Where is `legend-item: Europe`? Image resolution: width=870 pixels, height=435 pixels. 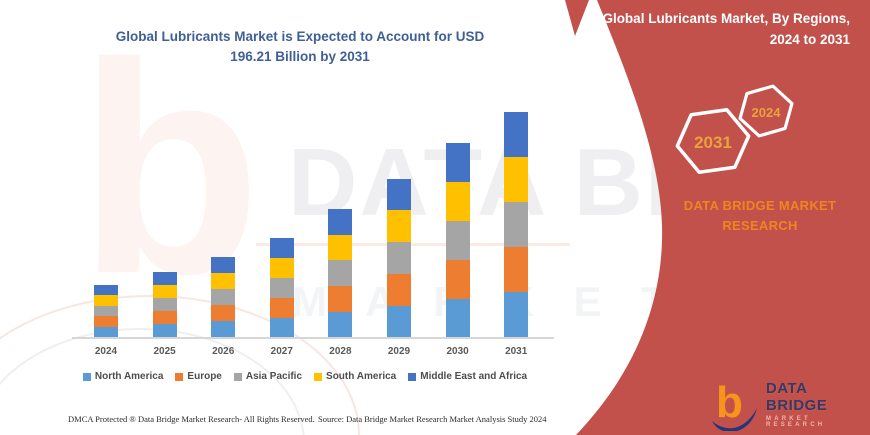
legend-item: Europe is located at coordinates (198, 376).